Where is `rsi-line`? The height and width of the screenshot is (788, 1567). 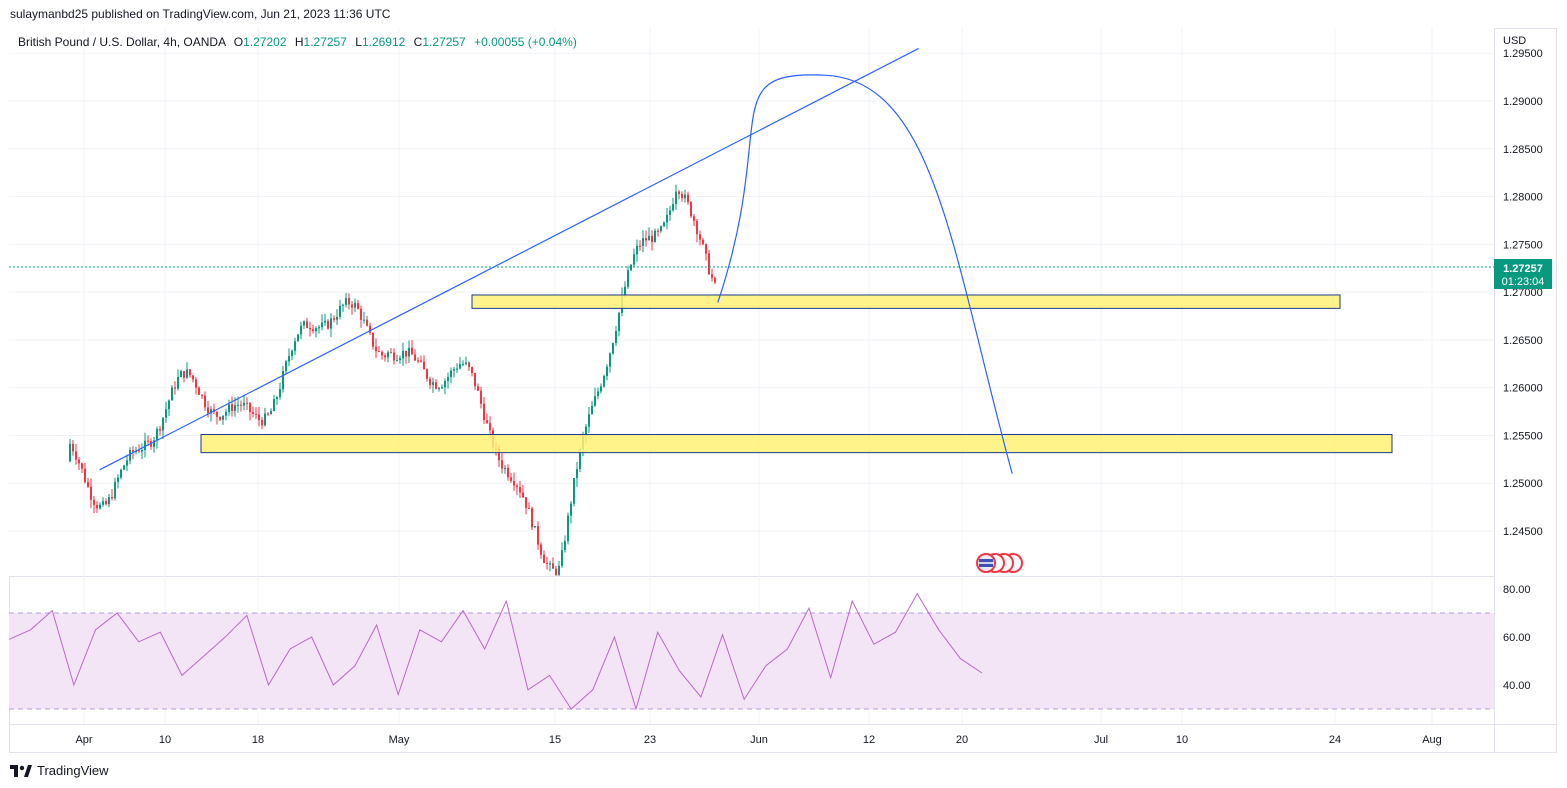 rsi-line is located at coordinates (495, 651).